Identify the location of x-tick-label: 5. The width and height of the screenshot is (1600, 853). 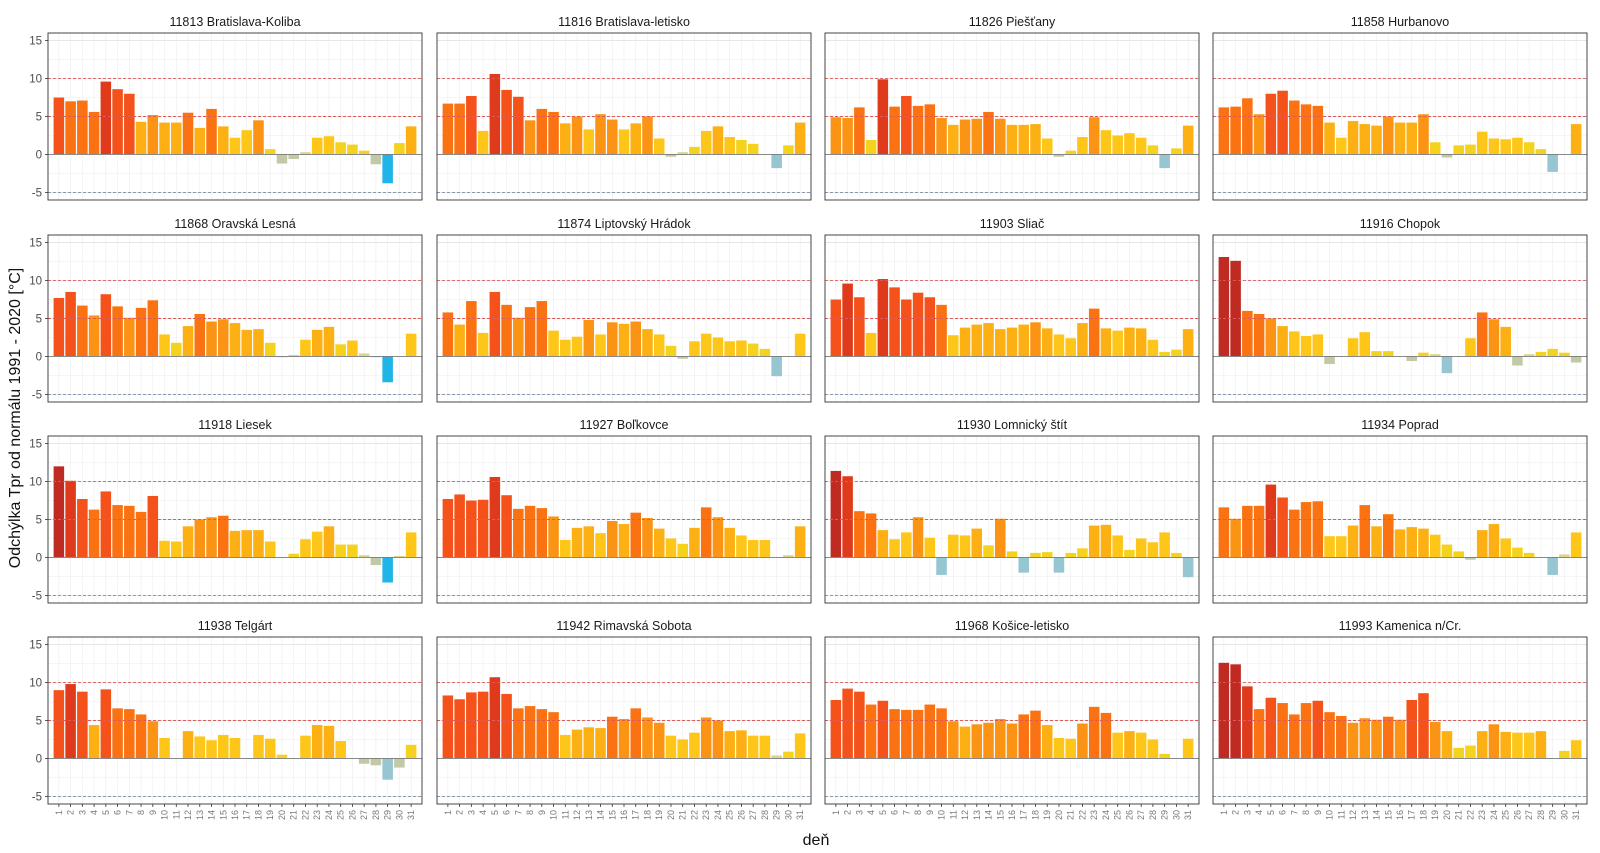
(883, 812).